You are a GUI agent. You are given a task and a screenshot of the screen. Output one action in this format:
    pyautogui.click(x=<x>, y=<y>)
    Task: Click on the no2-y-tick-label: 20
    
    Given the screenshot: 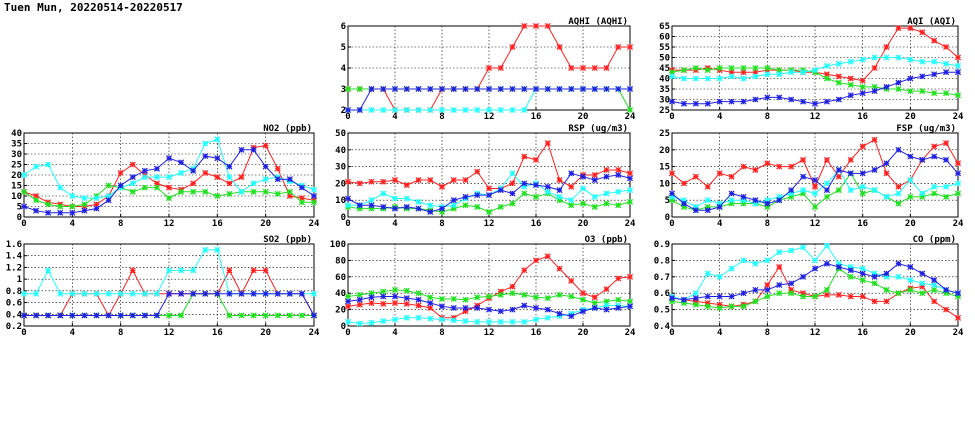 What is the action you would take?
    pyautogui.click(x=16, y=176)
    